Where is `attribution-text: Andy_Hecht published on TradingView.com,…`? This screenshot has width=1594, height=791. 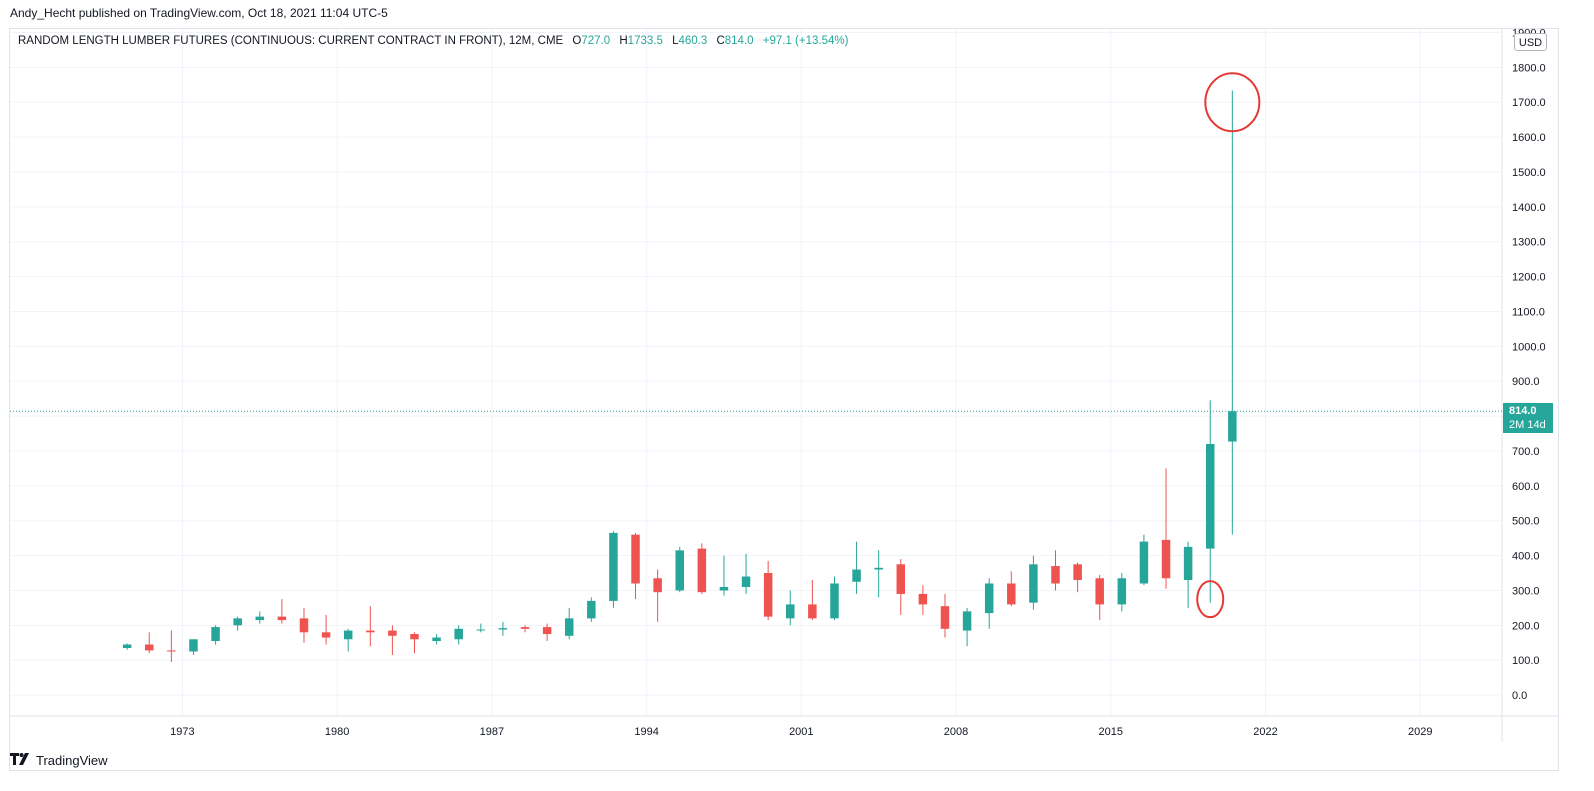 attribution-text: Andy_Hecht published on TradingView.com,… is located at coordinates (199, 13).